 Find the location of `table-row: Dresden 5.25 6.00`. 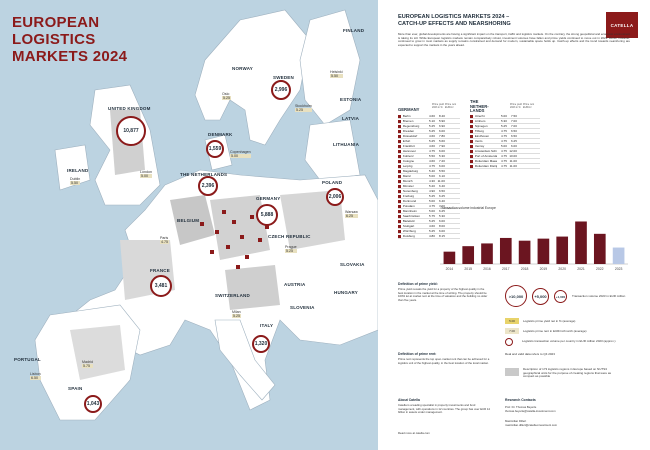

table-row: Dresden 5.25 6.00 is located at coordinates (429, 131).